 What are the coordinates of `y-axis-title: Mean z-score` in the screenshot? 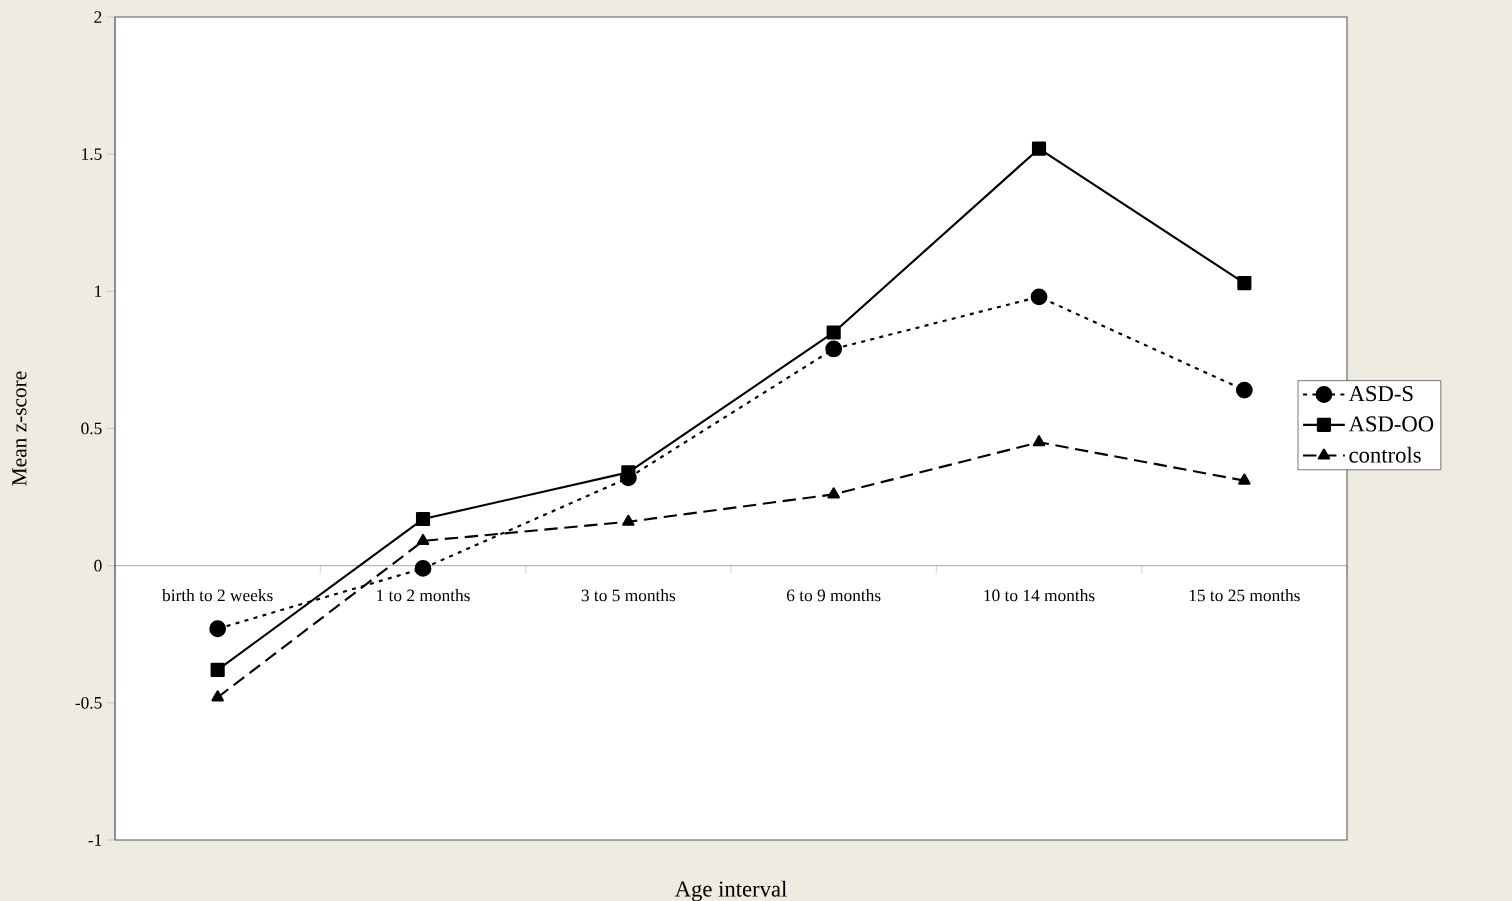 It's located at (19, 428).